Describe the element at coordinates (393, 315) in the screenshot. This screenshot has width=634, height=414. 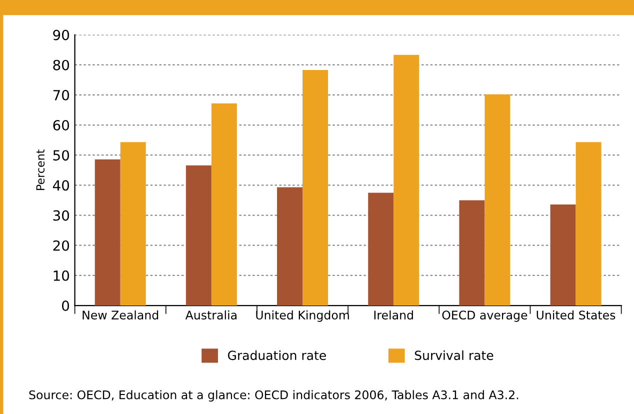
I see `x-tick-label: Ireland` at that location.